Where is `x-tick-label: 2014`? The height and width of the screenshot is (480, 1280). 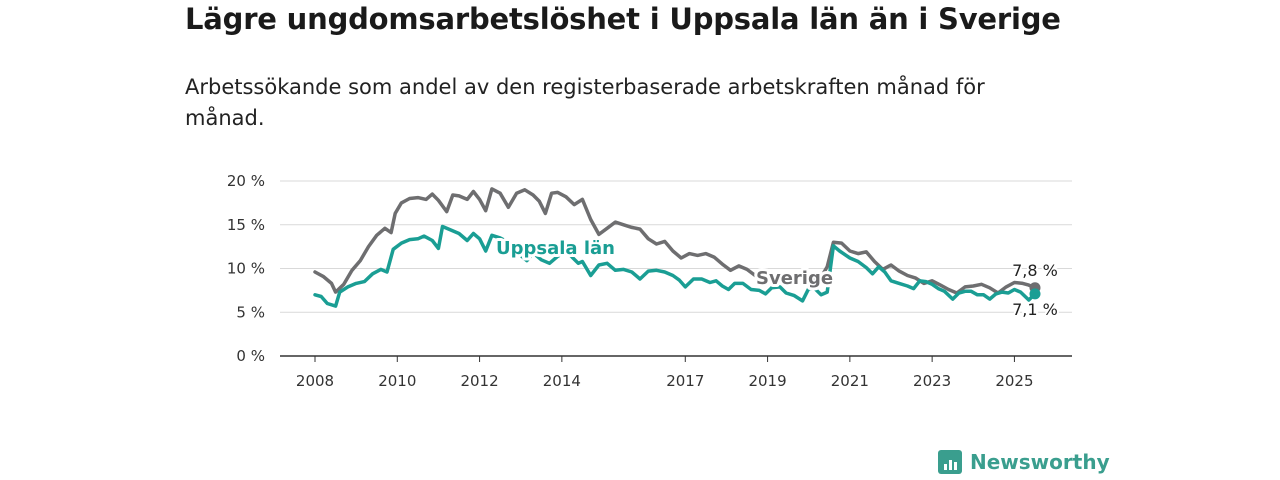
x-tick-label: 2014 is located at coordinates (562, 381).